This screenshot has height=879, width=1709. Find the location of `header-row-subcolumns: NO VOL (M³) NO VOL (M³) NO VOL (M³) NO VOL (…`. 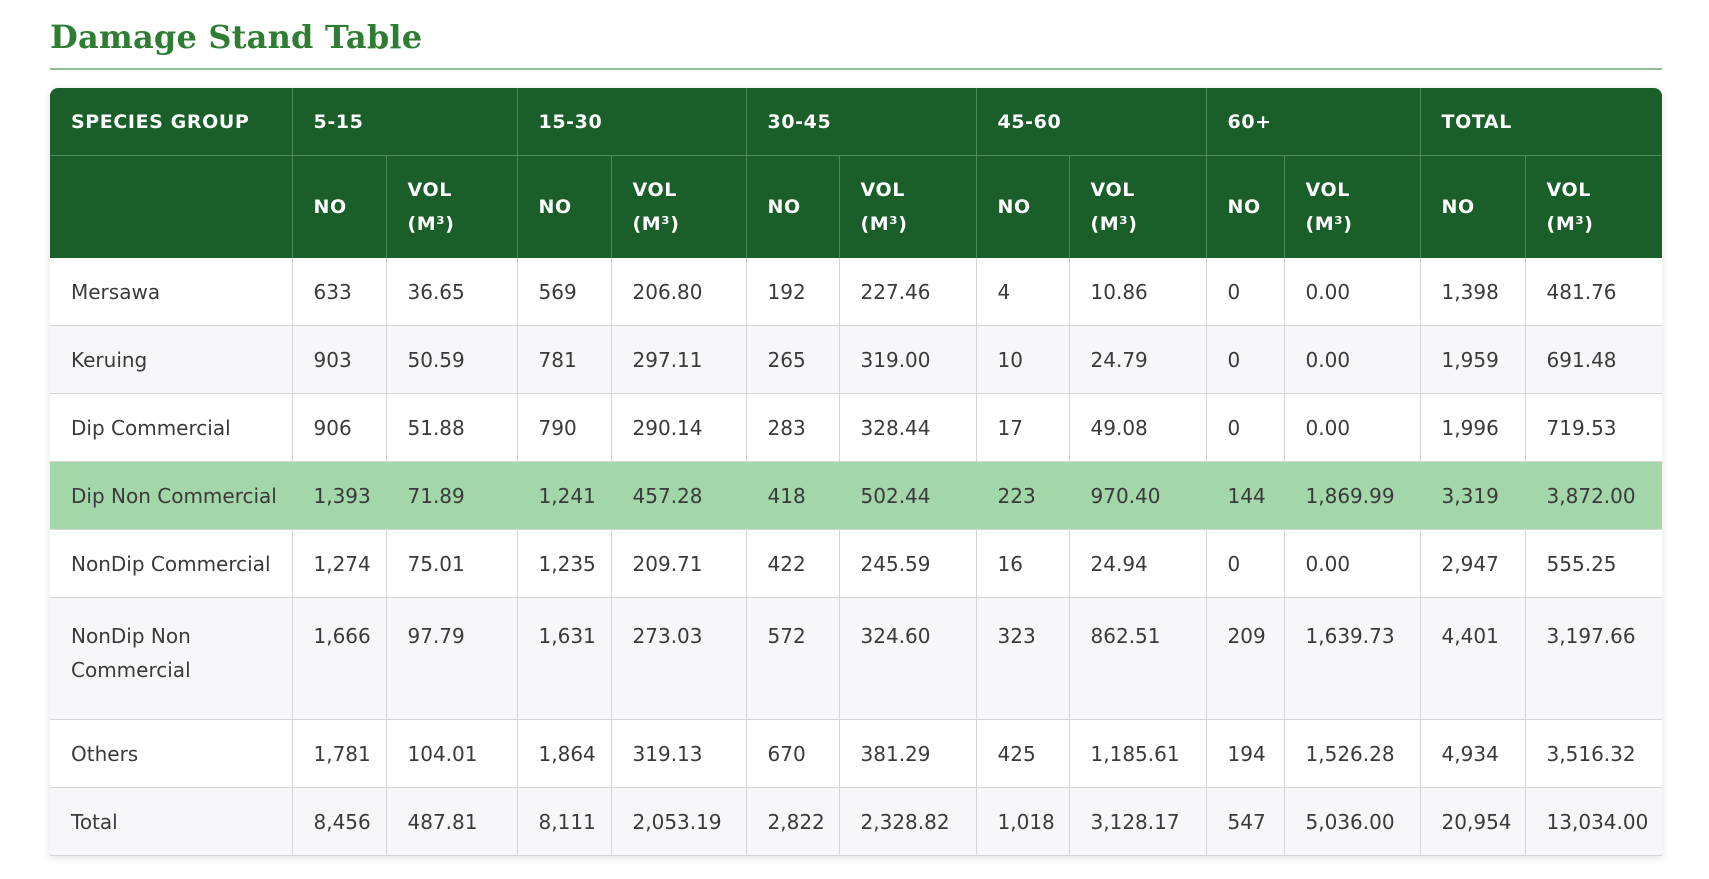

header-row-subcolumns: NO VOL (M³) NO VOL (M³) NO VOL (M³) NO VOL (… is located at coordinates (856, 206).